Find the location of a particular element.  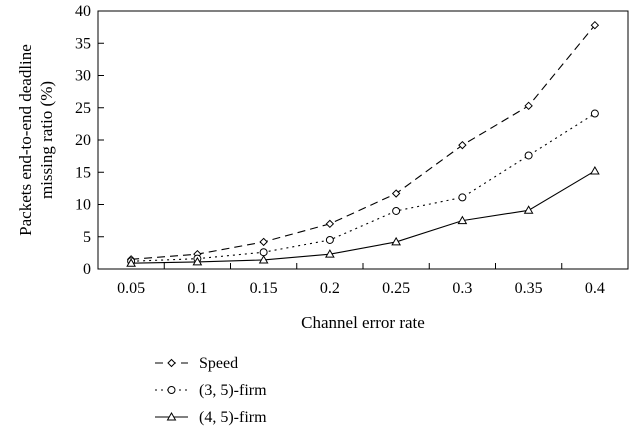

x-tick-label: 0.05 is located at coordinates (131, 288).